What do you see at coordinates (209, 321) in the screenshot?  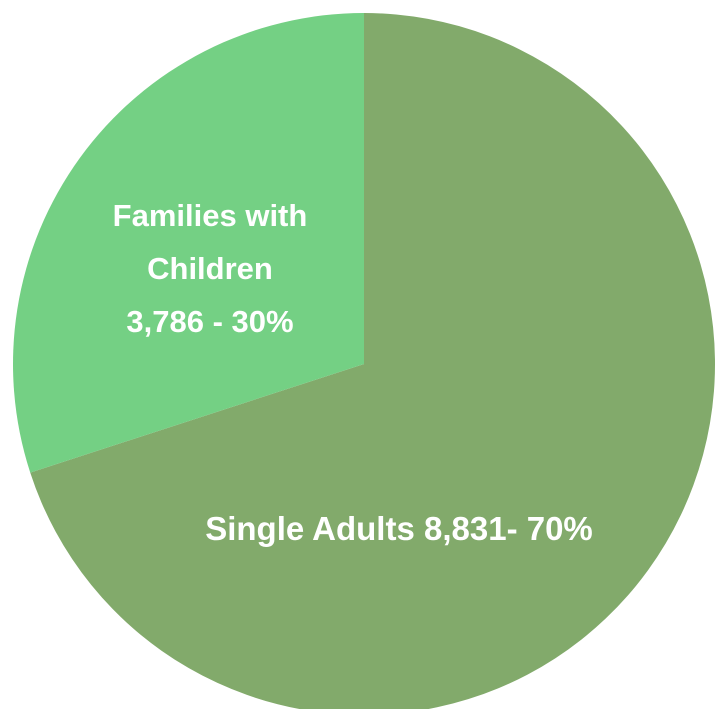 I see `data-label-line: 3,786 - 30%` at bounding box center [209, 321].